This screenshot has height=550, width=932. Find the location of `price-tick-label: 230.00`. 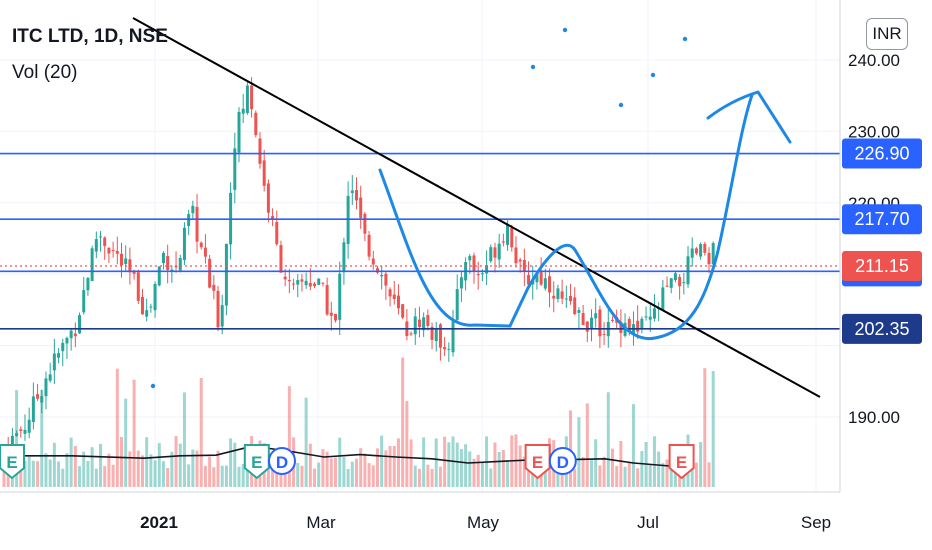

price-tick-label: 230.00 is located at coordinates (874, 131).